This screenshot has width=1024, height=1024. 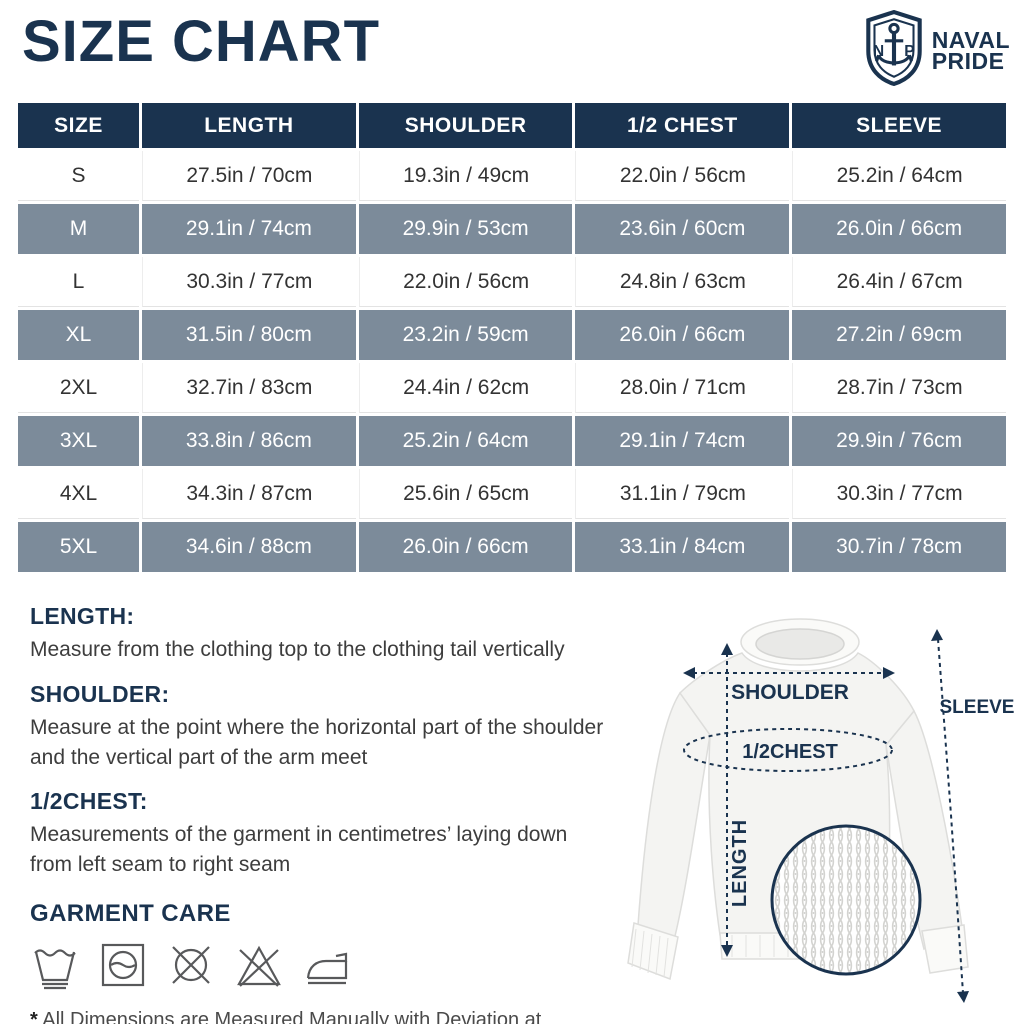 I want to click on brand-logo: N P NAVAL PRIDE, so click(x=936, y=50).